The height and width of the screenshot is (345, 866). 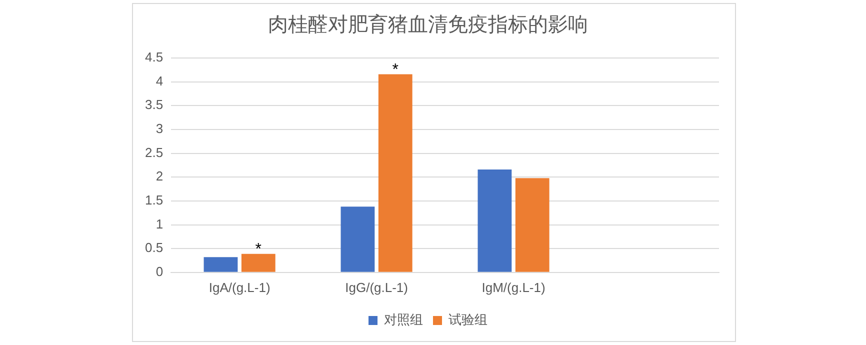 What do you see at coordinates (403, 320) in the screenshot?
I see `legend-label: 对照组` at bounding box center [403, 320].